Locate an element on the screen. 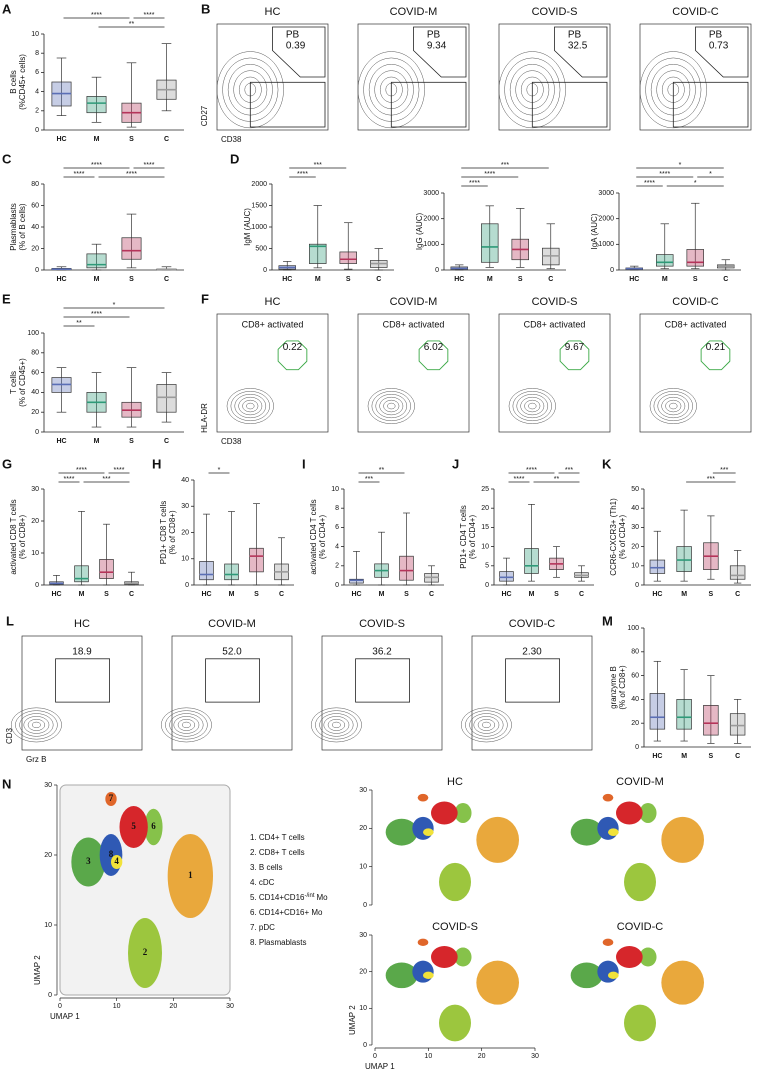 This screenshot has width=759, height=1079. significance-label: * is located at coordinates (695, 183).